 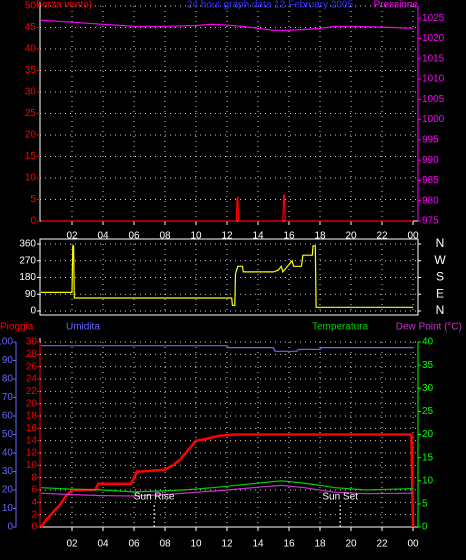 I want to click on legend-entry: Temperatura, so click(x=340, y=327).